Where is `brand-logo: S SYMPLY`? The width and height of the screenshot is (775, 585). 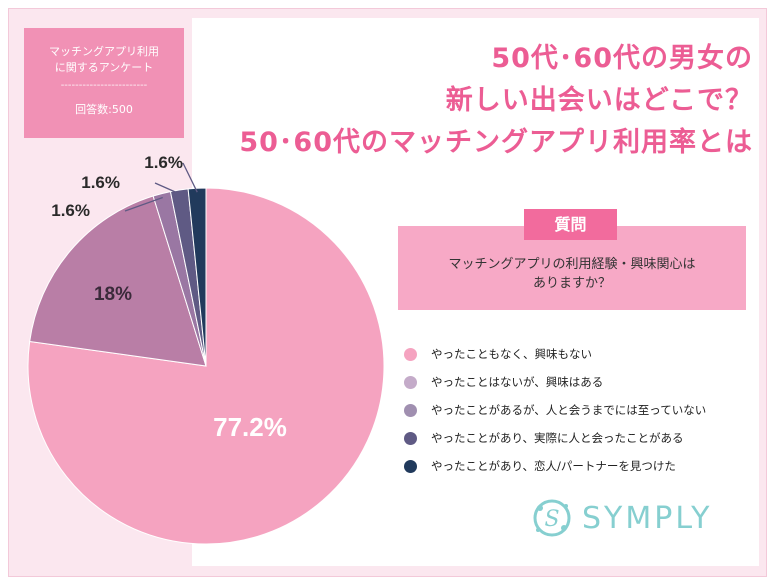 brand-logo: S SYMPLY is located at coordinates (620, 518).